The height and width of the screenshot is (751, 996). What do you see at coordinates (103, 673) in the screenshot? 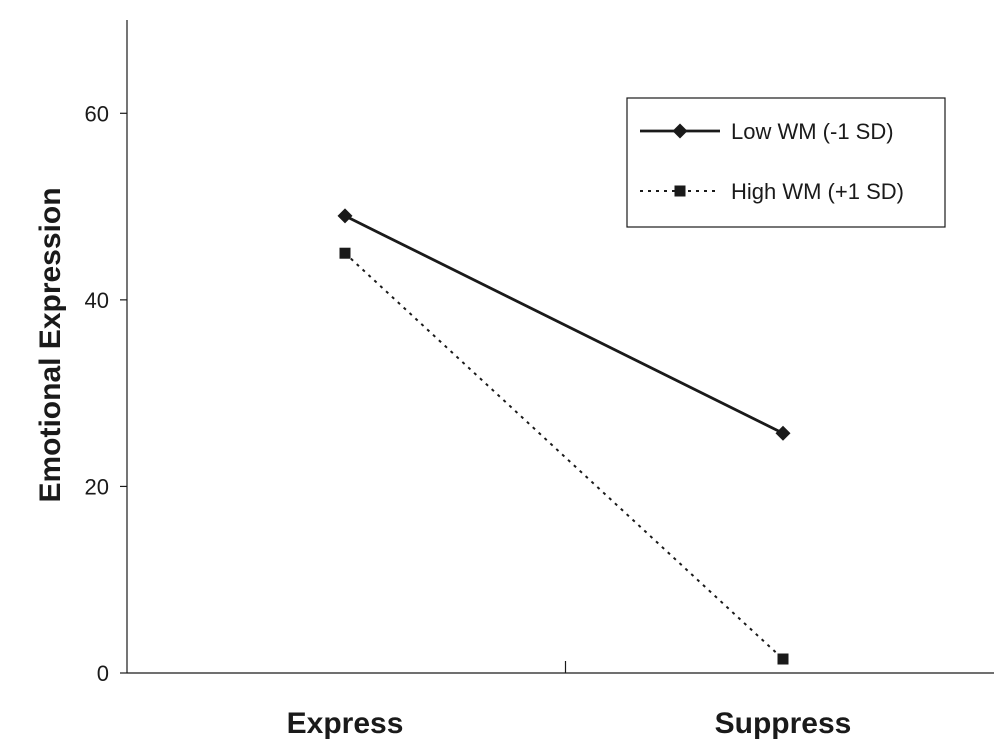
I see `y-tick-label: 0` at bounding box center [103, 673].